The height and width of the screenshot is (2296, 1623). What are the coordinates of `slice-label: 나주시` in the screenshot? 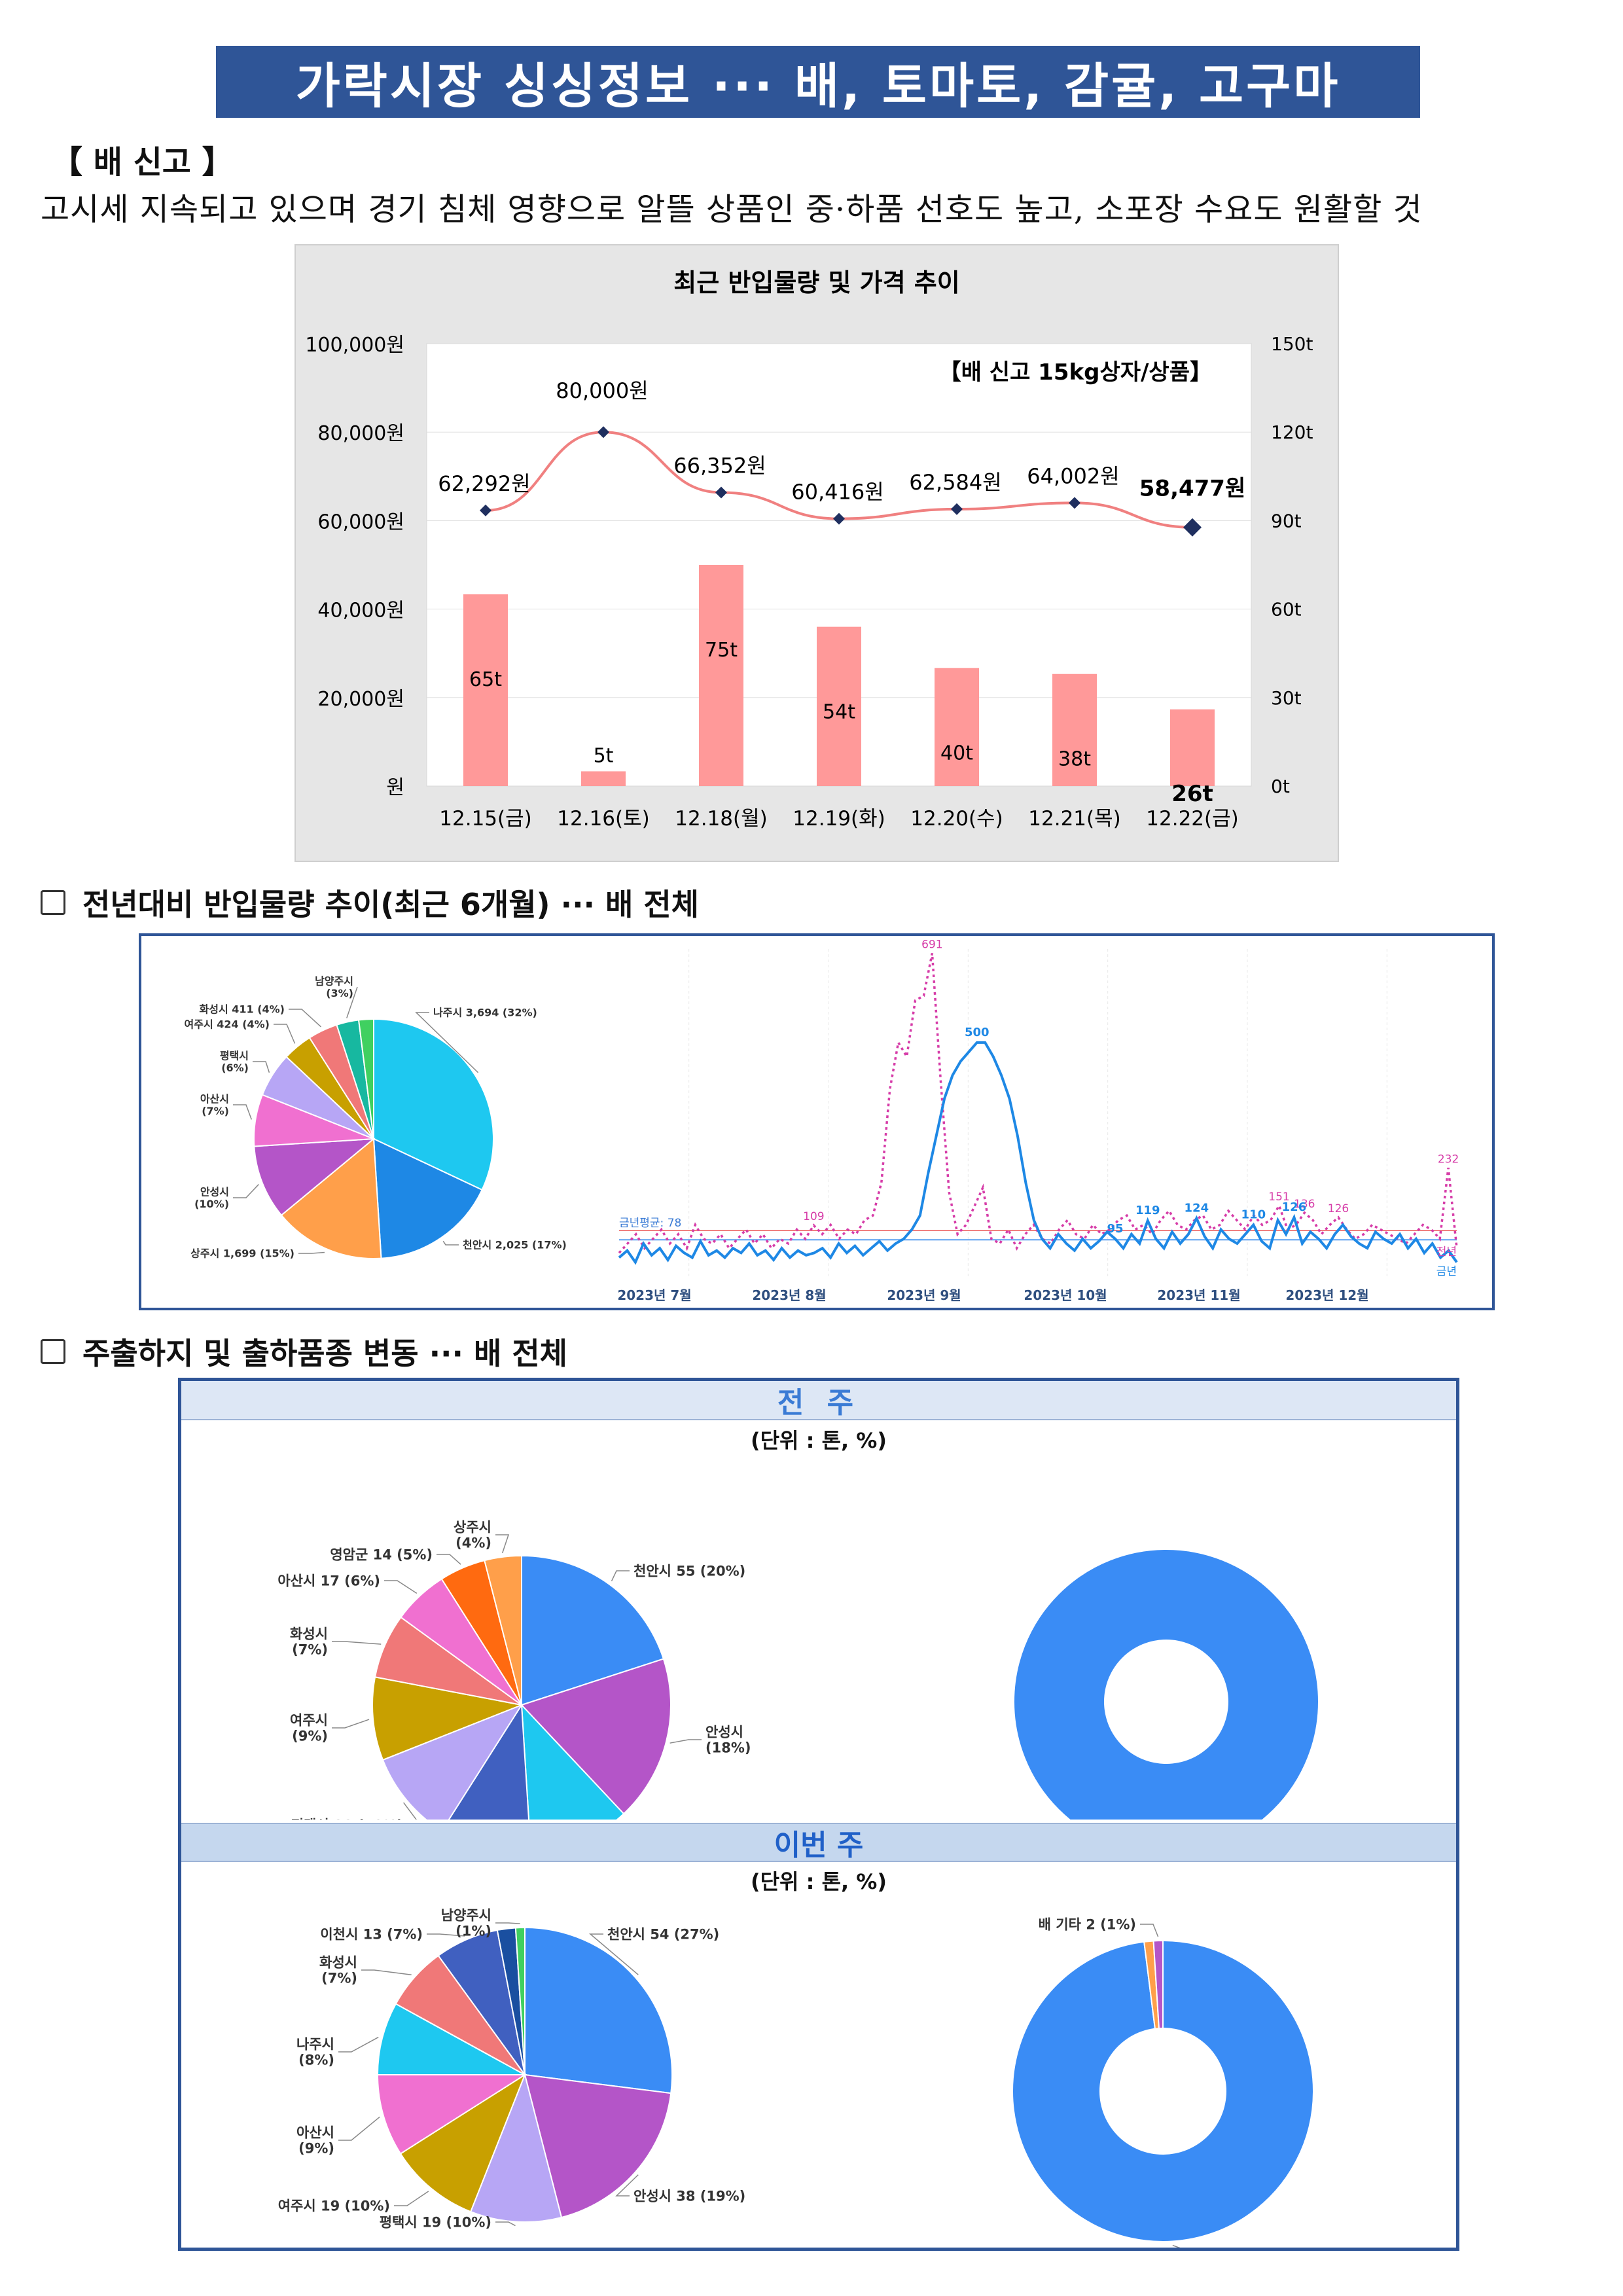 It's located at (315, 2044).